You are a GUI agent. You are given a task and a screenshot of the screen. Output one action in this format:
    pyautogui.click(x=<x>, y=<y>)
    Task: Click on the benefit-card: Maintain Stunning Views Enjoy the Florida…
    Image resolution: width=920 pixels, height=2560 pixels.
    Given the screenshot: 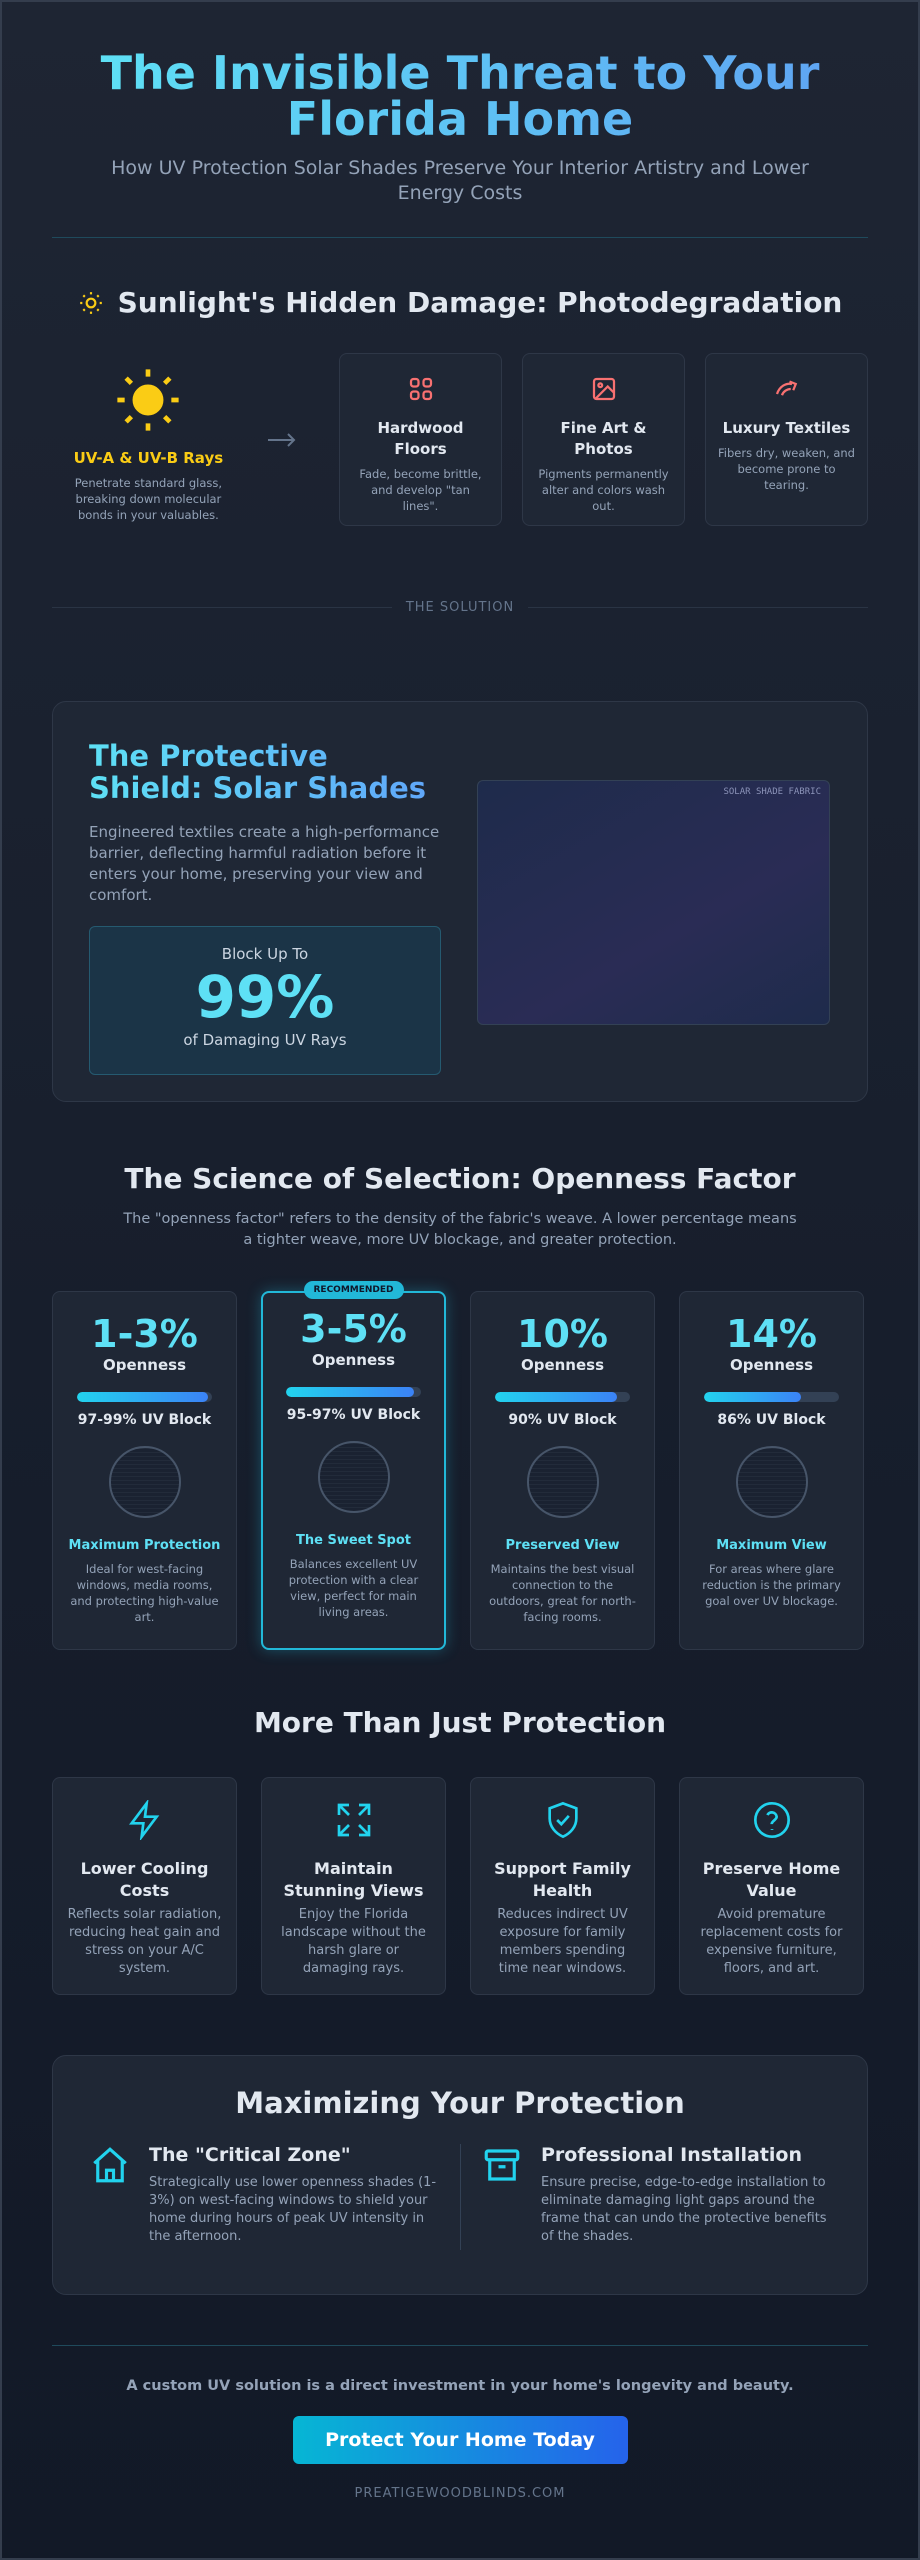 What is the action you would take?
    pyautogui.click(x=353, y=1886)
    